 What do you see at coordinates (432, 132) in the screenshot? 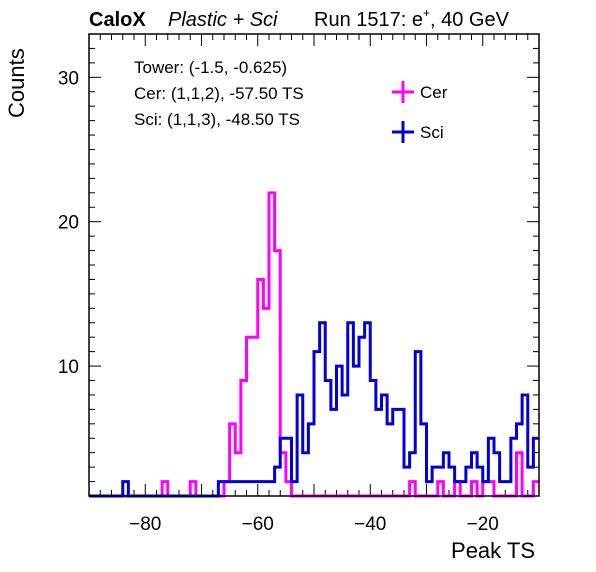
I see `legend-label-sci: Sci` at bounding box center [432, 132].